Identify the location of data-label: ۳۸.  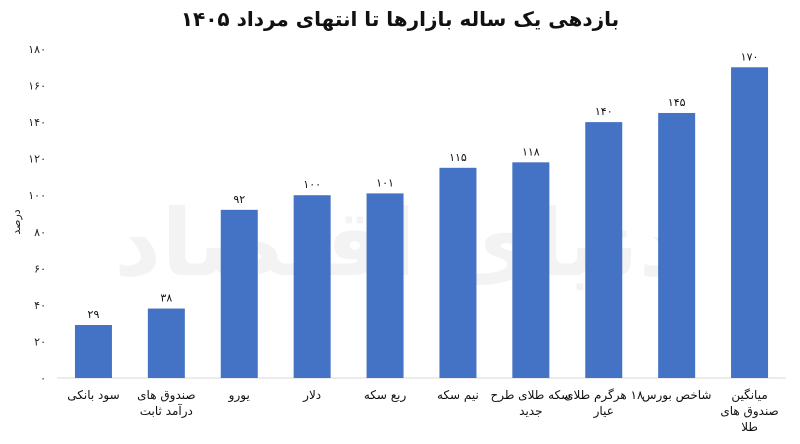
(166, 298).